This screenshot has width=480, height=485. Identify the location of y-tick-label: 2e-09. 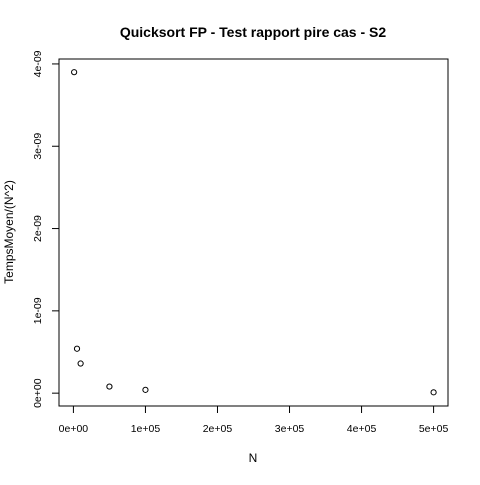
(38, 228).